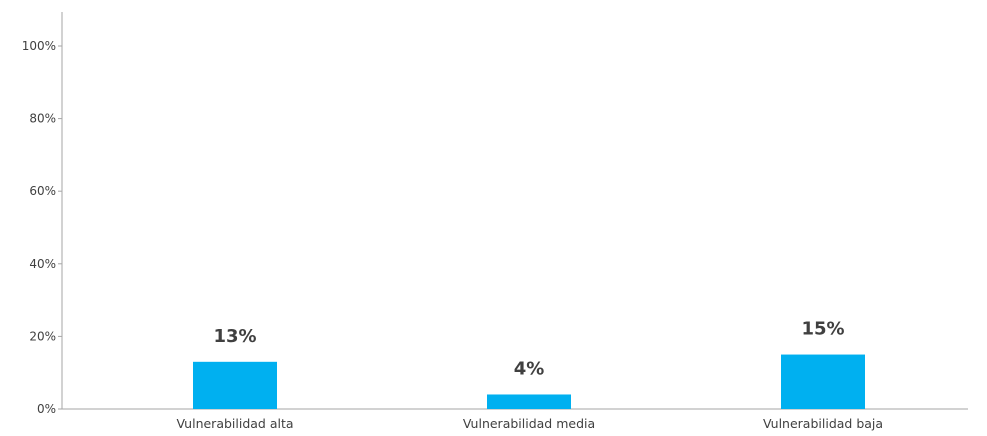  What do you see at coordinates (234, 423) in the screenshot?
I see `category-label: Vulnerabilidad alta` at bounding box center [234, 423].